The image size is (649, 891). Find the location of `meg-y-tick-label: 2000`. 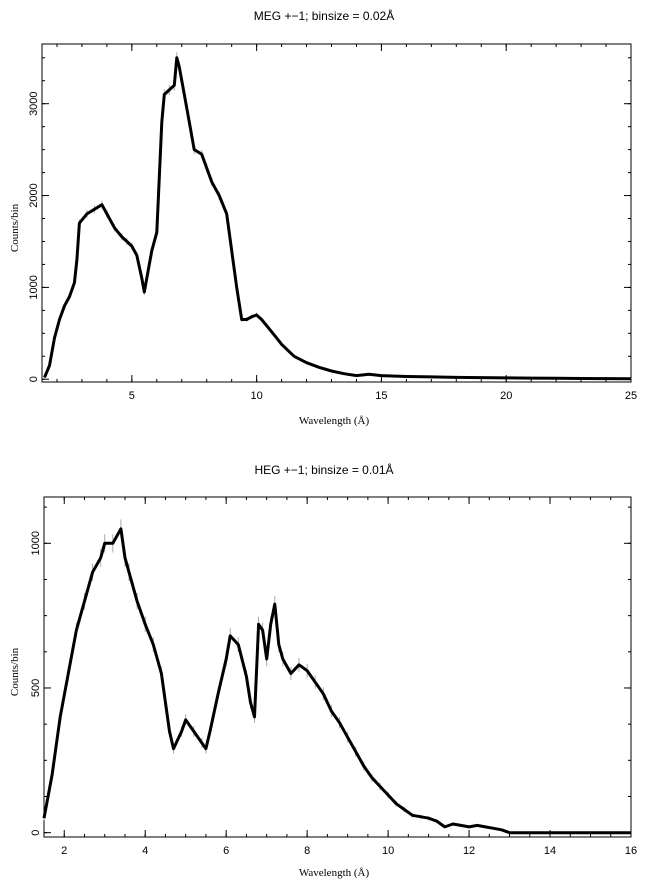

meg-y-tick-label: 2000 is located at coordinates (34, 195).